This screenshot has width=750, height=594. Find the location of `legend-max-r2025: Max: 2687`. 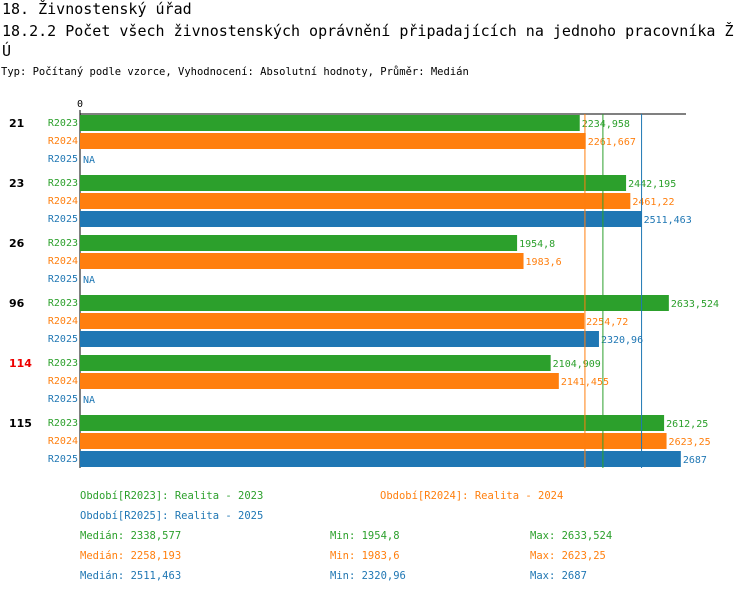

legend-max-r2025: Max: 2687 is located at coordinates (558, 576).